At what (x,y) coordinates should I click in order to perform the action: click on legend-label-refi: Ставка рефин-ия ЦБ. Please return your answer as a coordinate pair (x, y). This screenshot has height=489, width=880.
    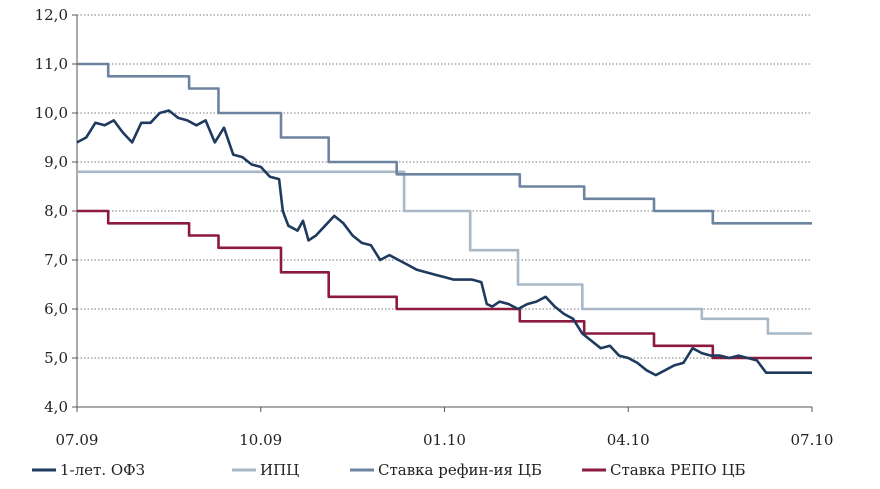
    Looking at the image, I should click on (460, 470).